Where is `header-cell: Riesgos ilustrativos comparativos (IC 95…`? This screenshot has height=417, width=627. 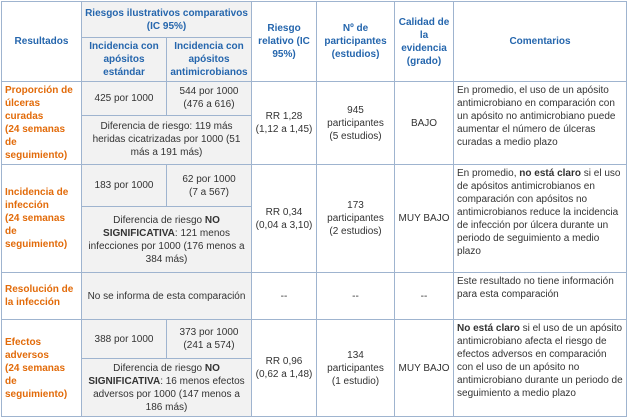
header-cell: Riesgos ilustrativos comparativos (IC 95… is located at coordinates (166, 19).